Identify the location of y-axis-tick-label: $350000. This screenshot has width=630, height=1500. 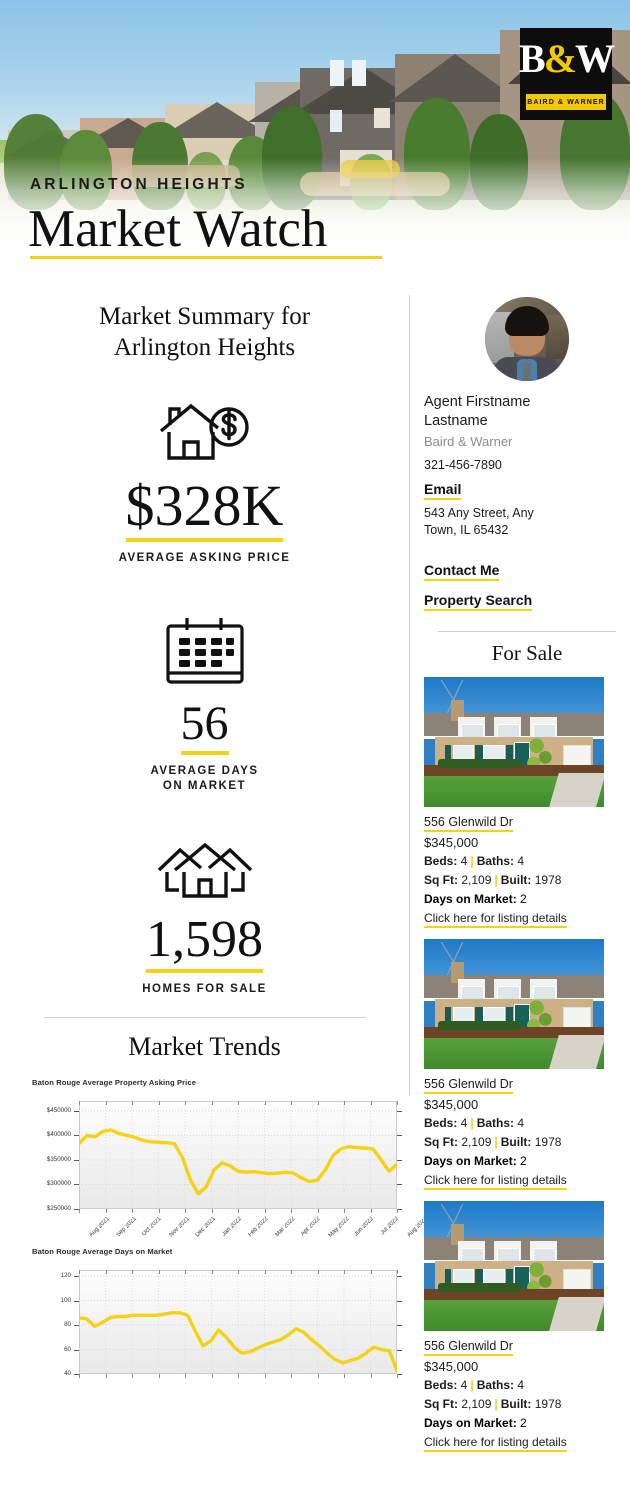
(58, 1159).